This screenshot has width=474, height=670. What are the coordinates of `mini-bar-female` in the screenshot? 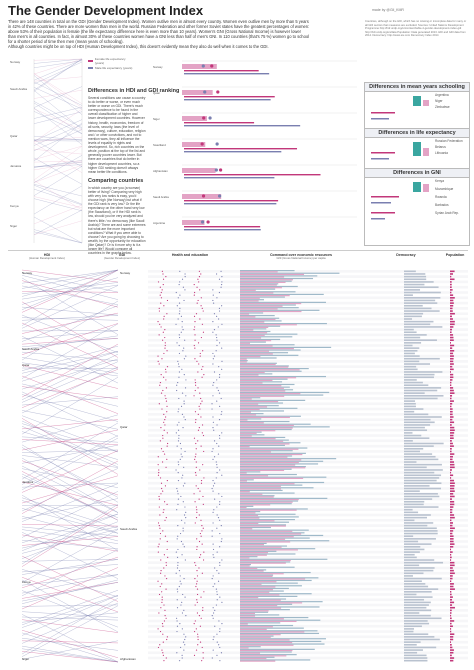 It's located at (241, 149).